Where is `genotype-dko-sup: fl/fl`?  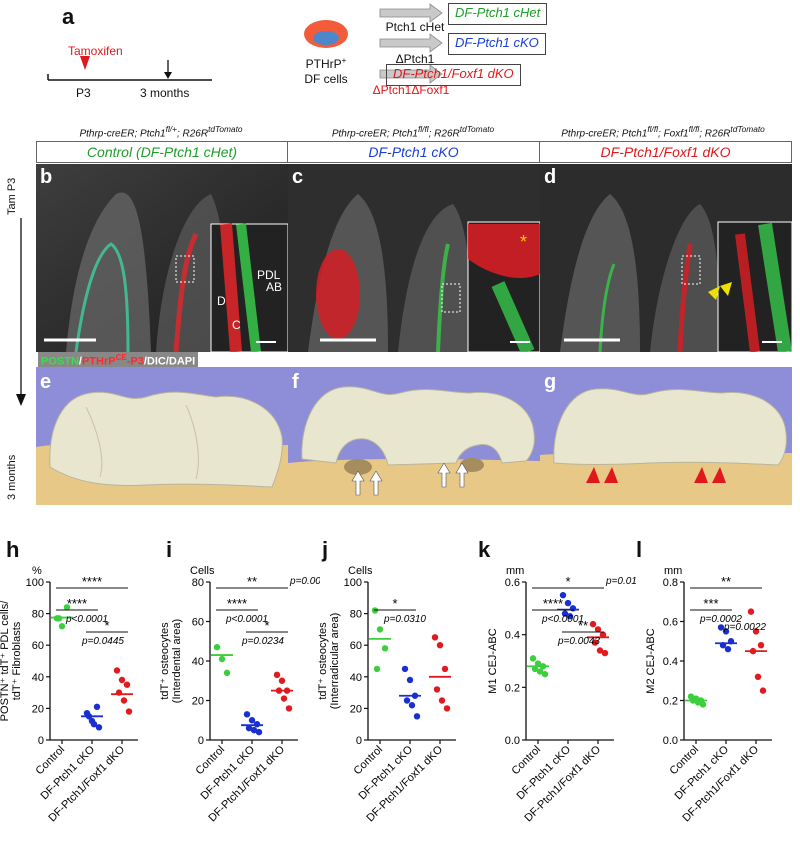 genotype-dko-sup: fl/fl is located at coordinates (653, 129).